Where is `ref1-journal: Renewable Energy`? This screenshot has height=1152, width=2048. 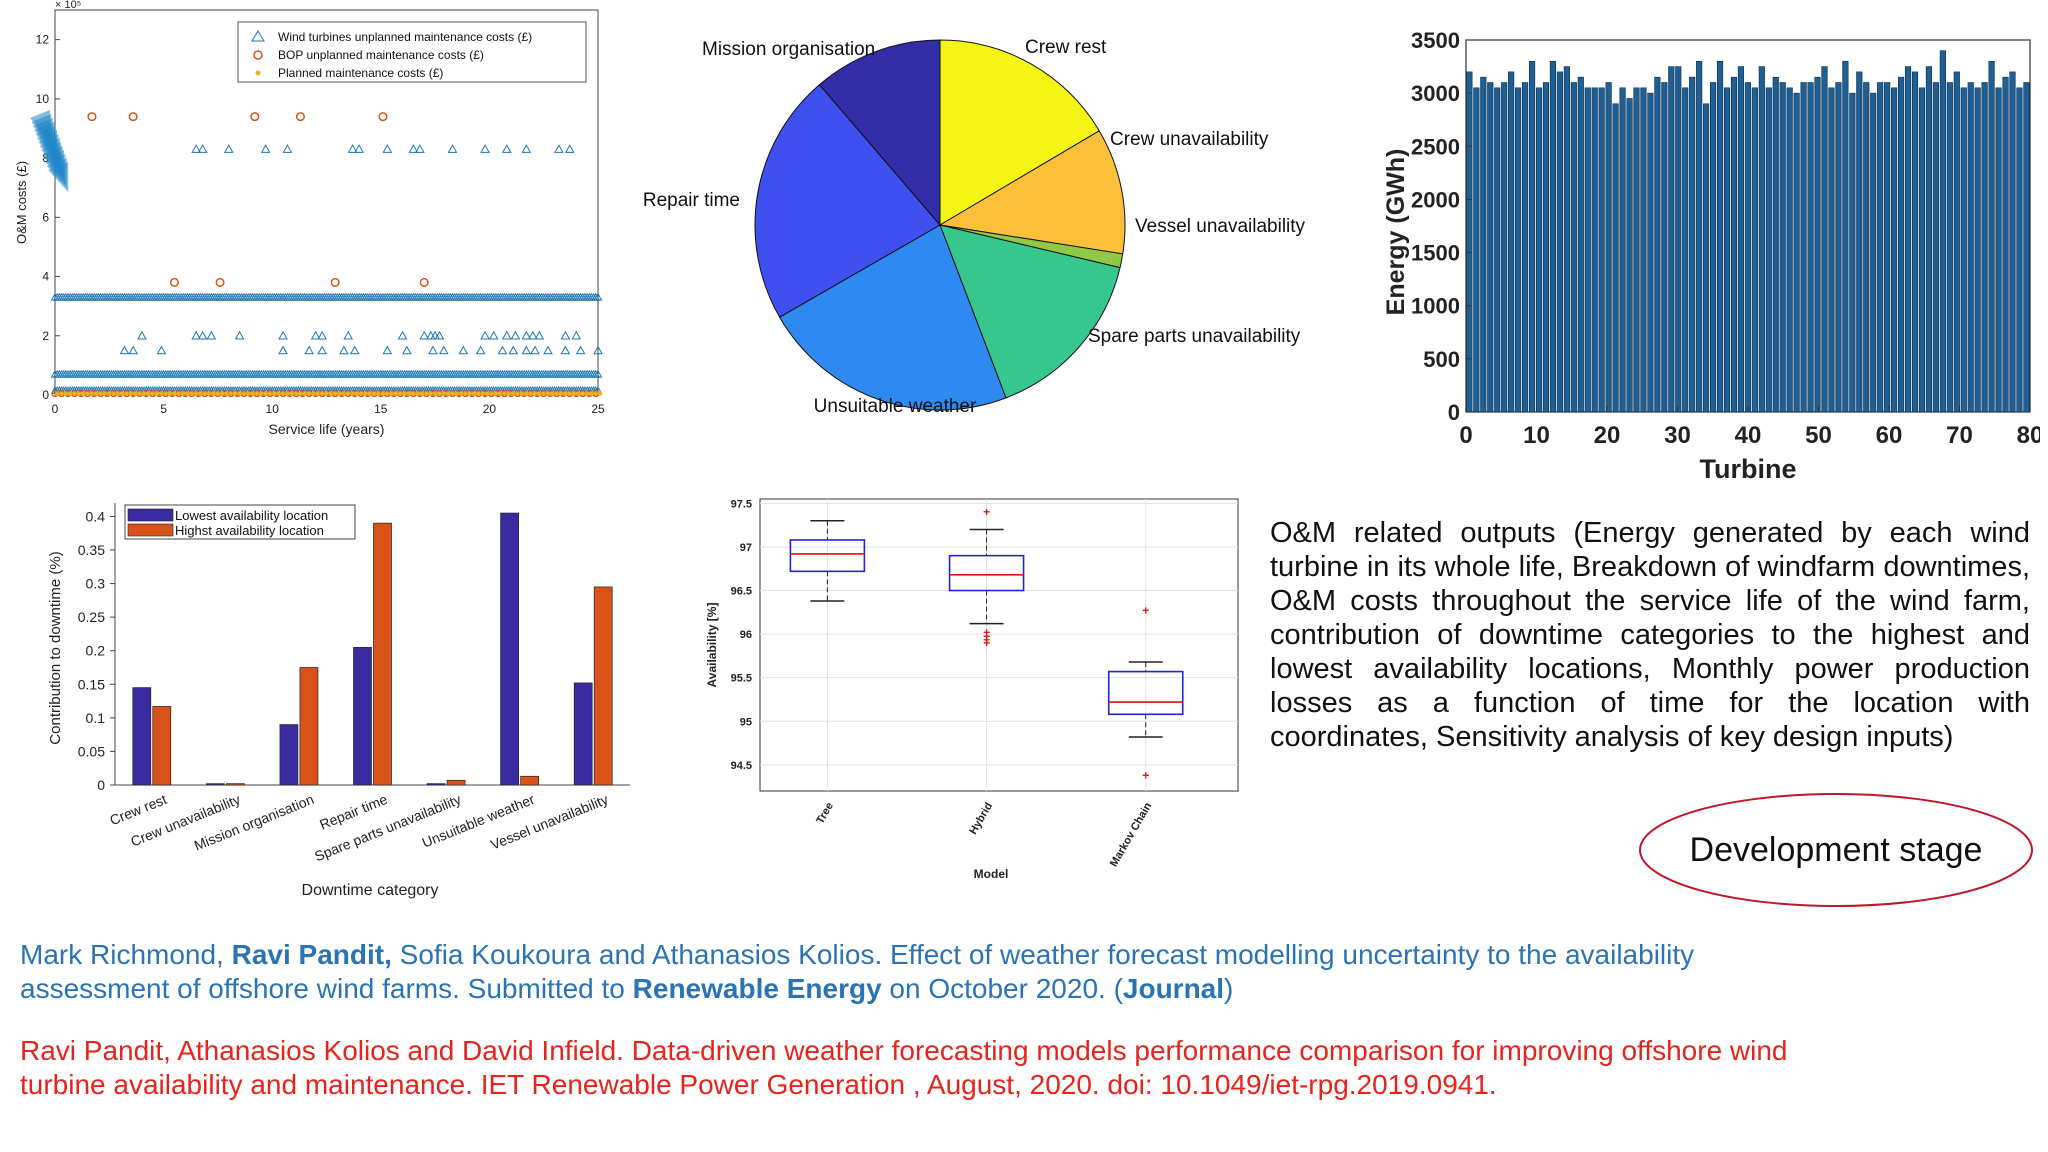 ref1-journal: Renewable Energy is located at coordinates (757, 988).